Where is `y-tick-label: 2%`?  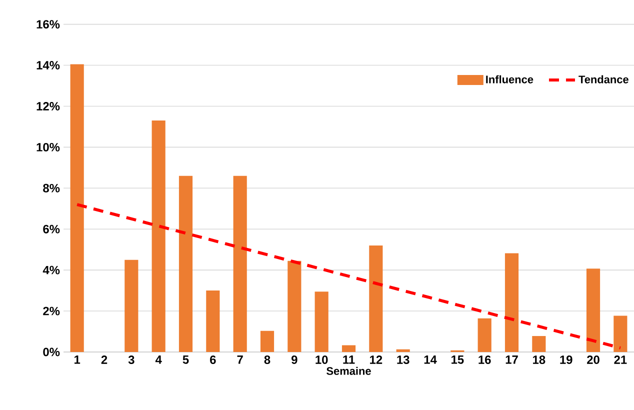
y-tick-label: 2% is located at coordinates (51, 311).